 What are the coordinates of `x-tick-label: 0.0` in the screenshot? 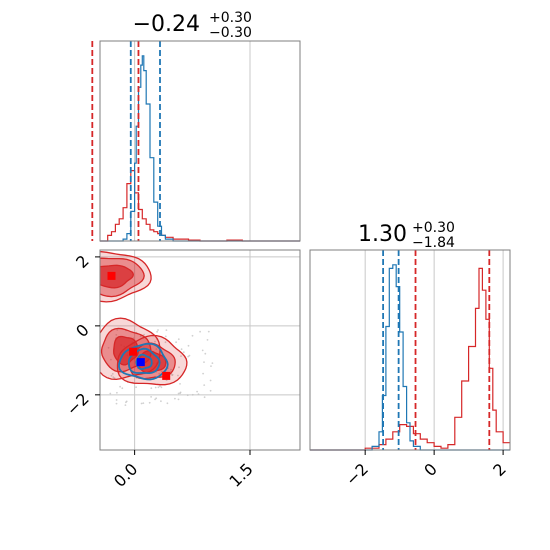 It's located at (125, 474).